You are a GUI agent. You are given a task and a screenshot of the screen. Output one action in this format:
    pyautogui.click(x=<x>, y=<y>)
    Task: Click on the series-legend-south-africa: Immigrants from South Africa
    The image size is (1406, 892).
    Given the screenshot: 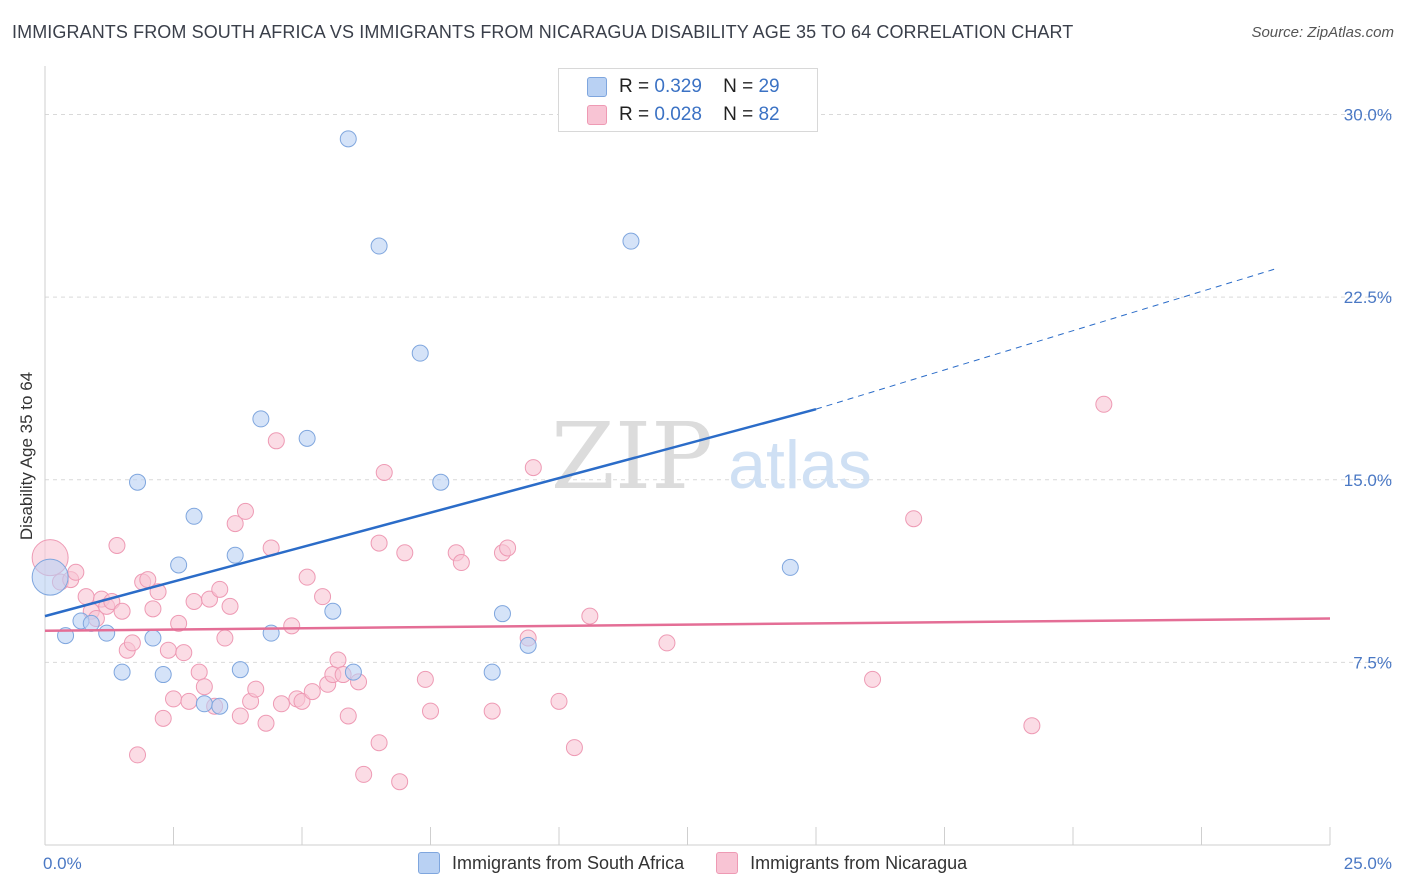 What is the action you would take?
    pyautogui.click(x=551, y=863)
    